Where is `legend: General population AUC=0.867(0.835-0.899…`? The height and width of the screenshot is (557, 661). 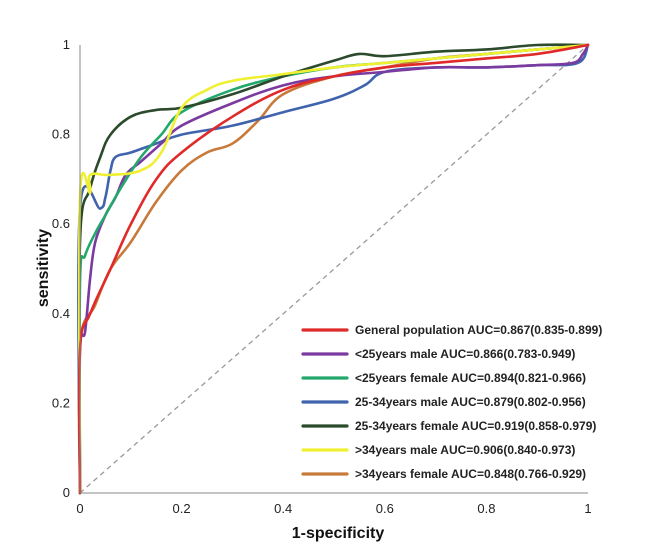
legend: General population AUC=0.867(0.835-0.899… is located at coordinates (451, 402).